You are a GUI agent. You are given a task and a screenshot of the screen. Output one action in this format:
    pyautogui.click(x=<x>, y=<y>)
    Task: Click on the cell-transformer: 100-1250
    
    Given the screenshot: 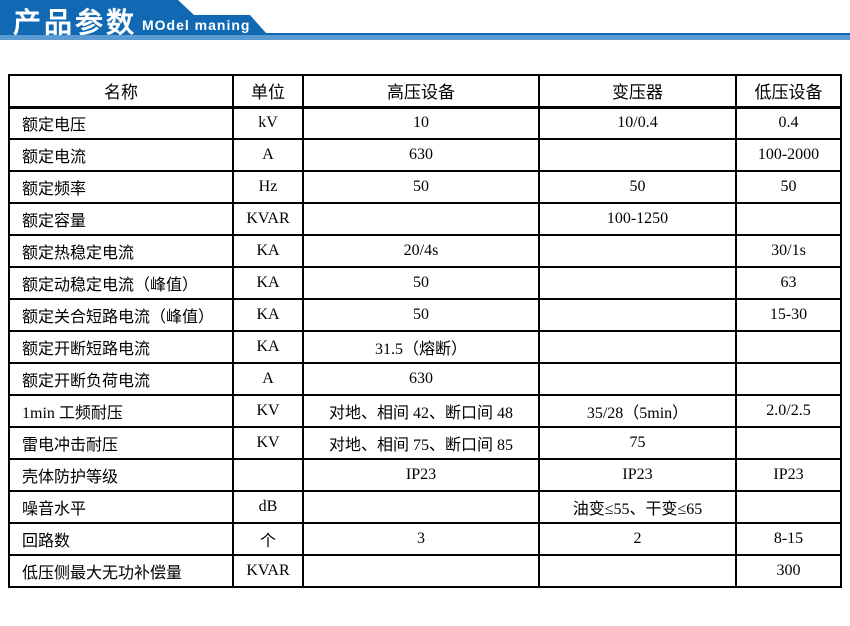 What is the action you would take?
    pyautogui.click(x=637, y=219)
    